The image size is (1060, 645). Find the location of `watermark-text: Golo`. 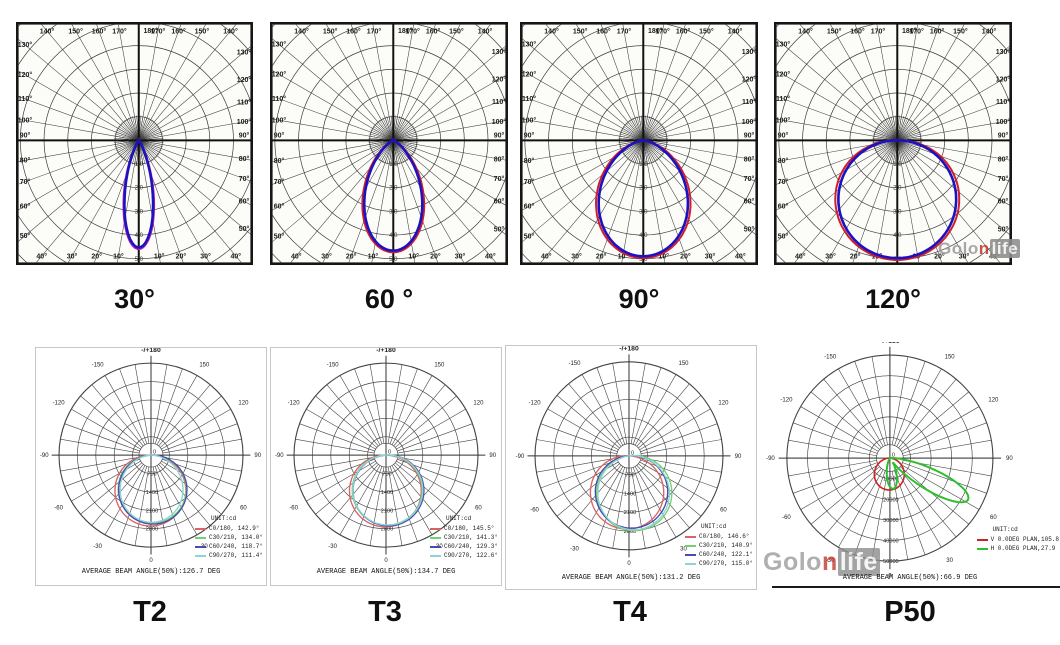

watermark-text: Golo is located at coordinates (958, 248).